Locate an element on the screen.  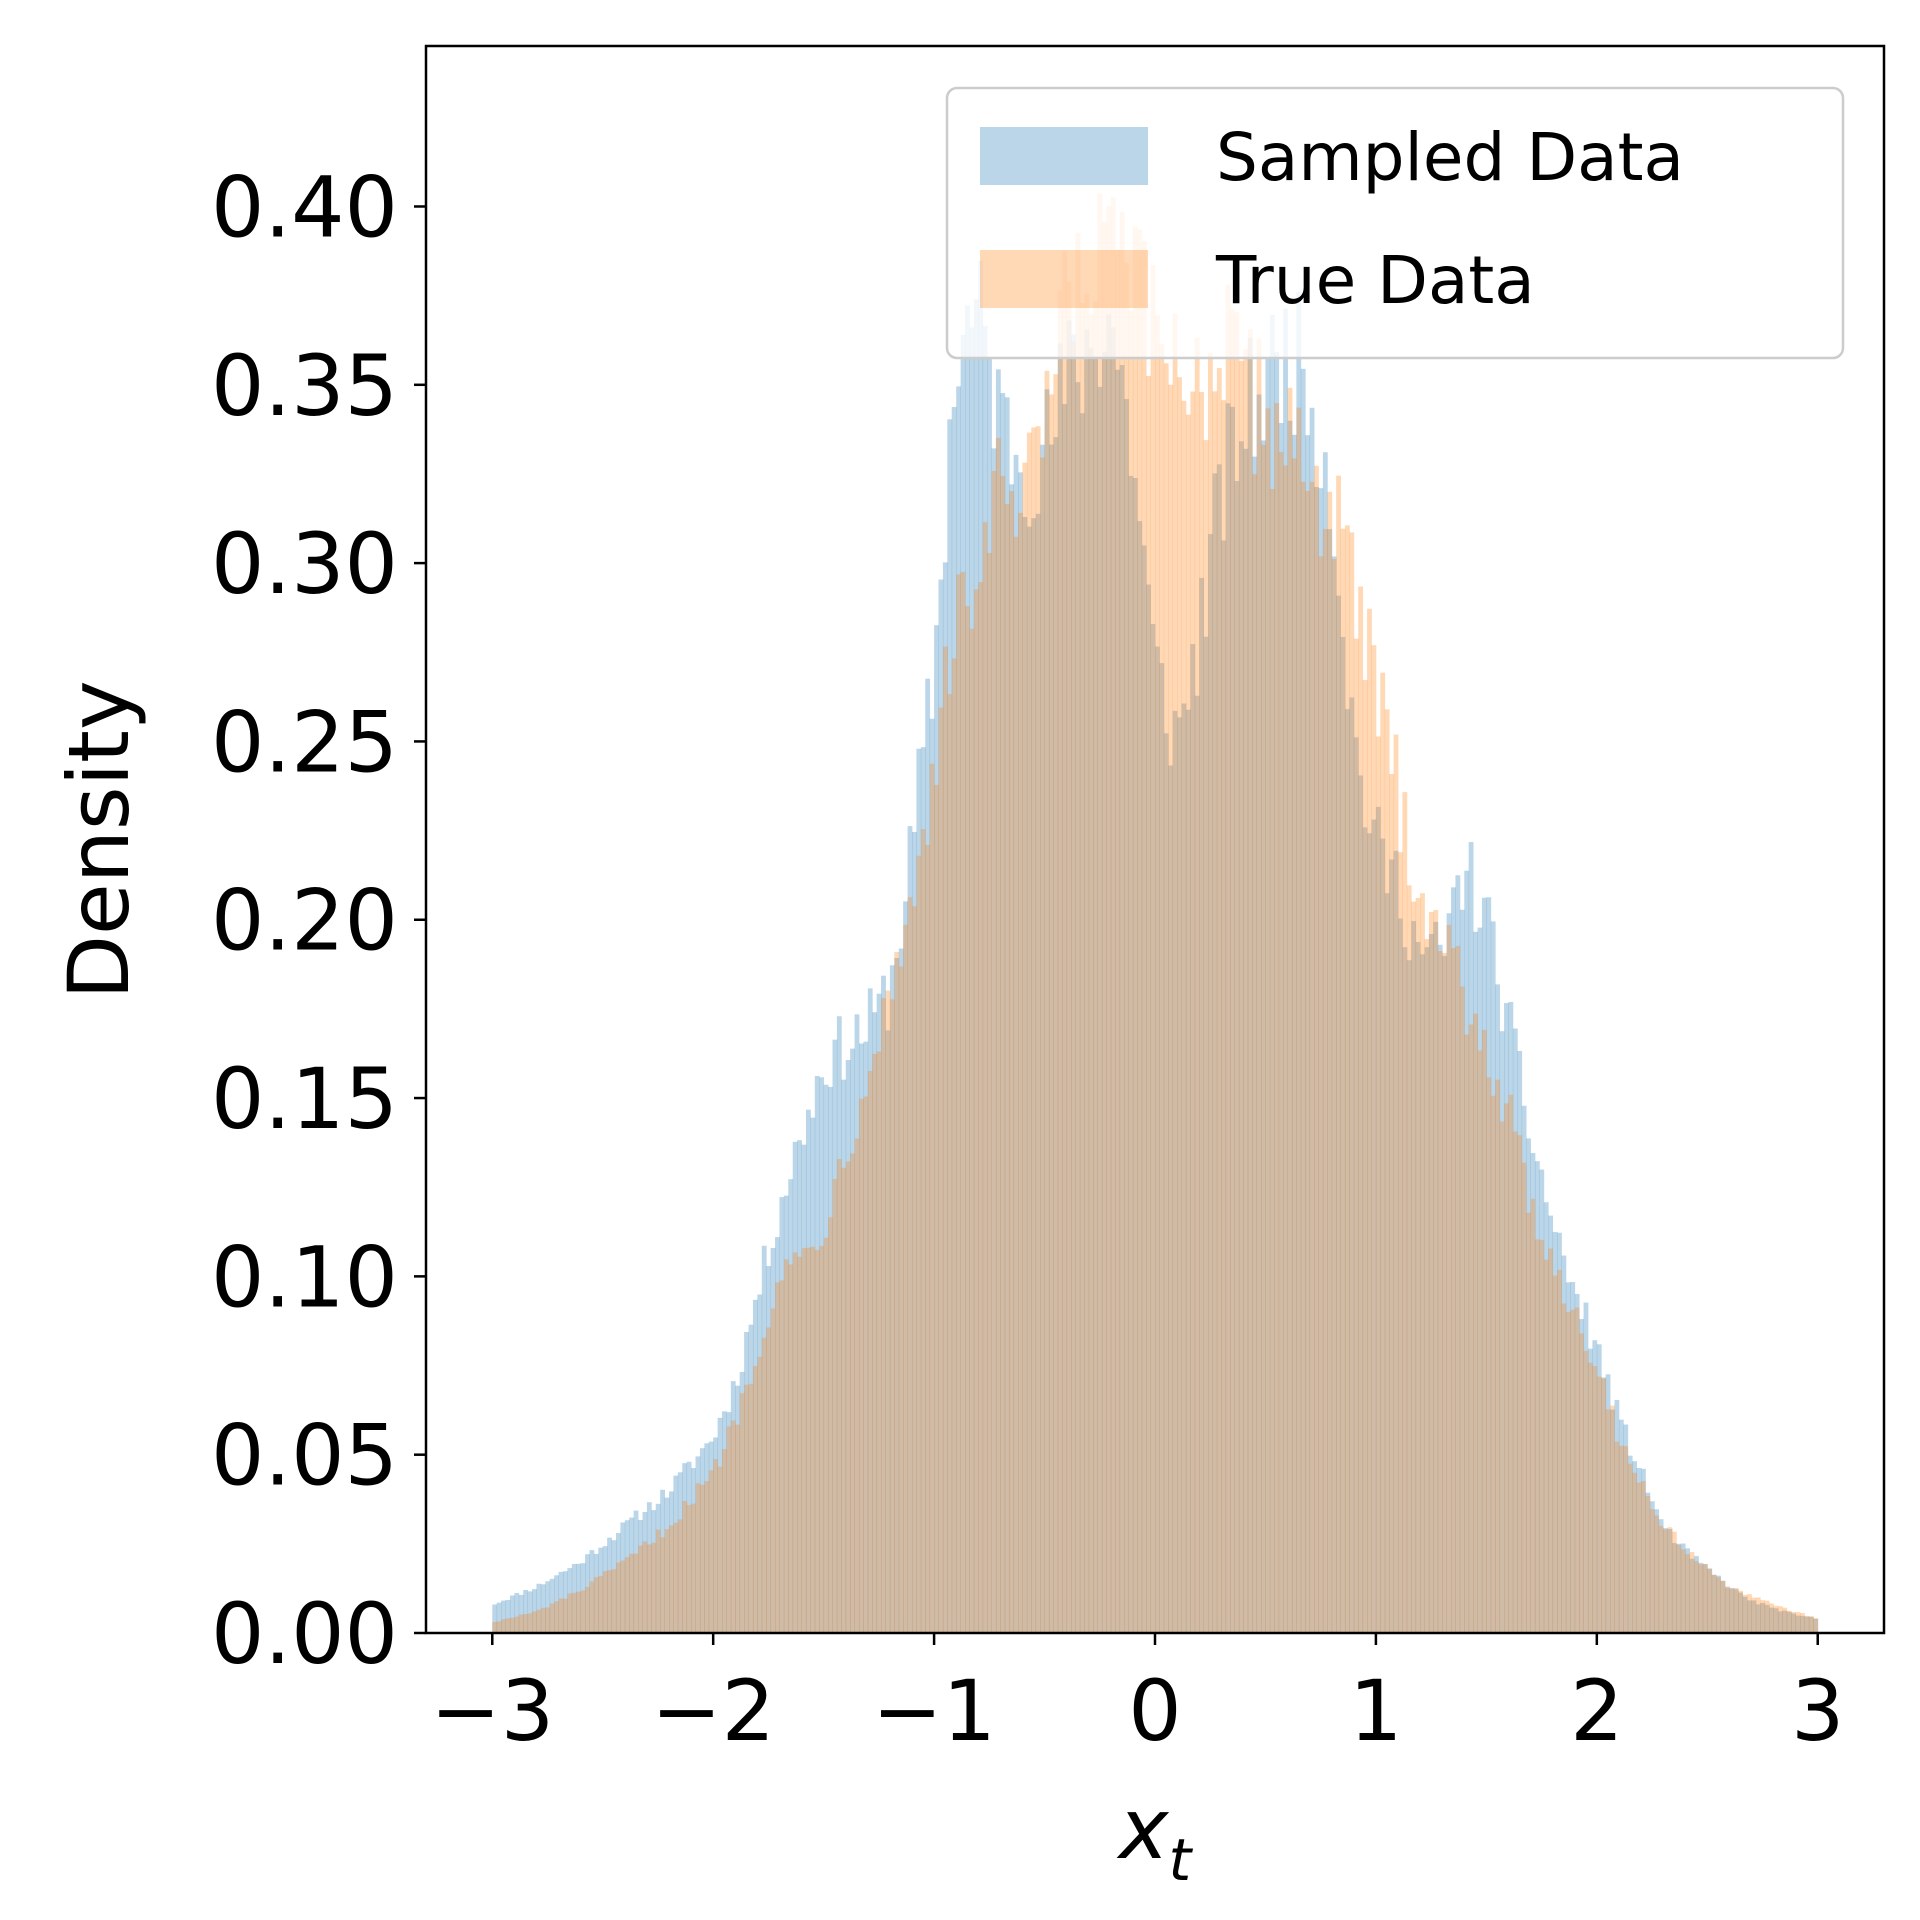
legend-frame is located at coordinates (1395, 223).